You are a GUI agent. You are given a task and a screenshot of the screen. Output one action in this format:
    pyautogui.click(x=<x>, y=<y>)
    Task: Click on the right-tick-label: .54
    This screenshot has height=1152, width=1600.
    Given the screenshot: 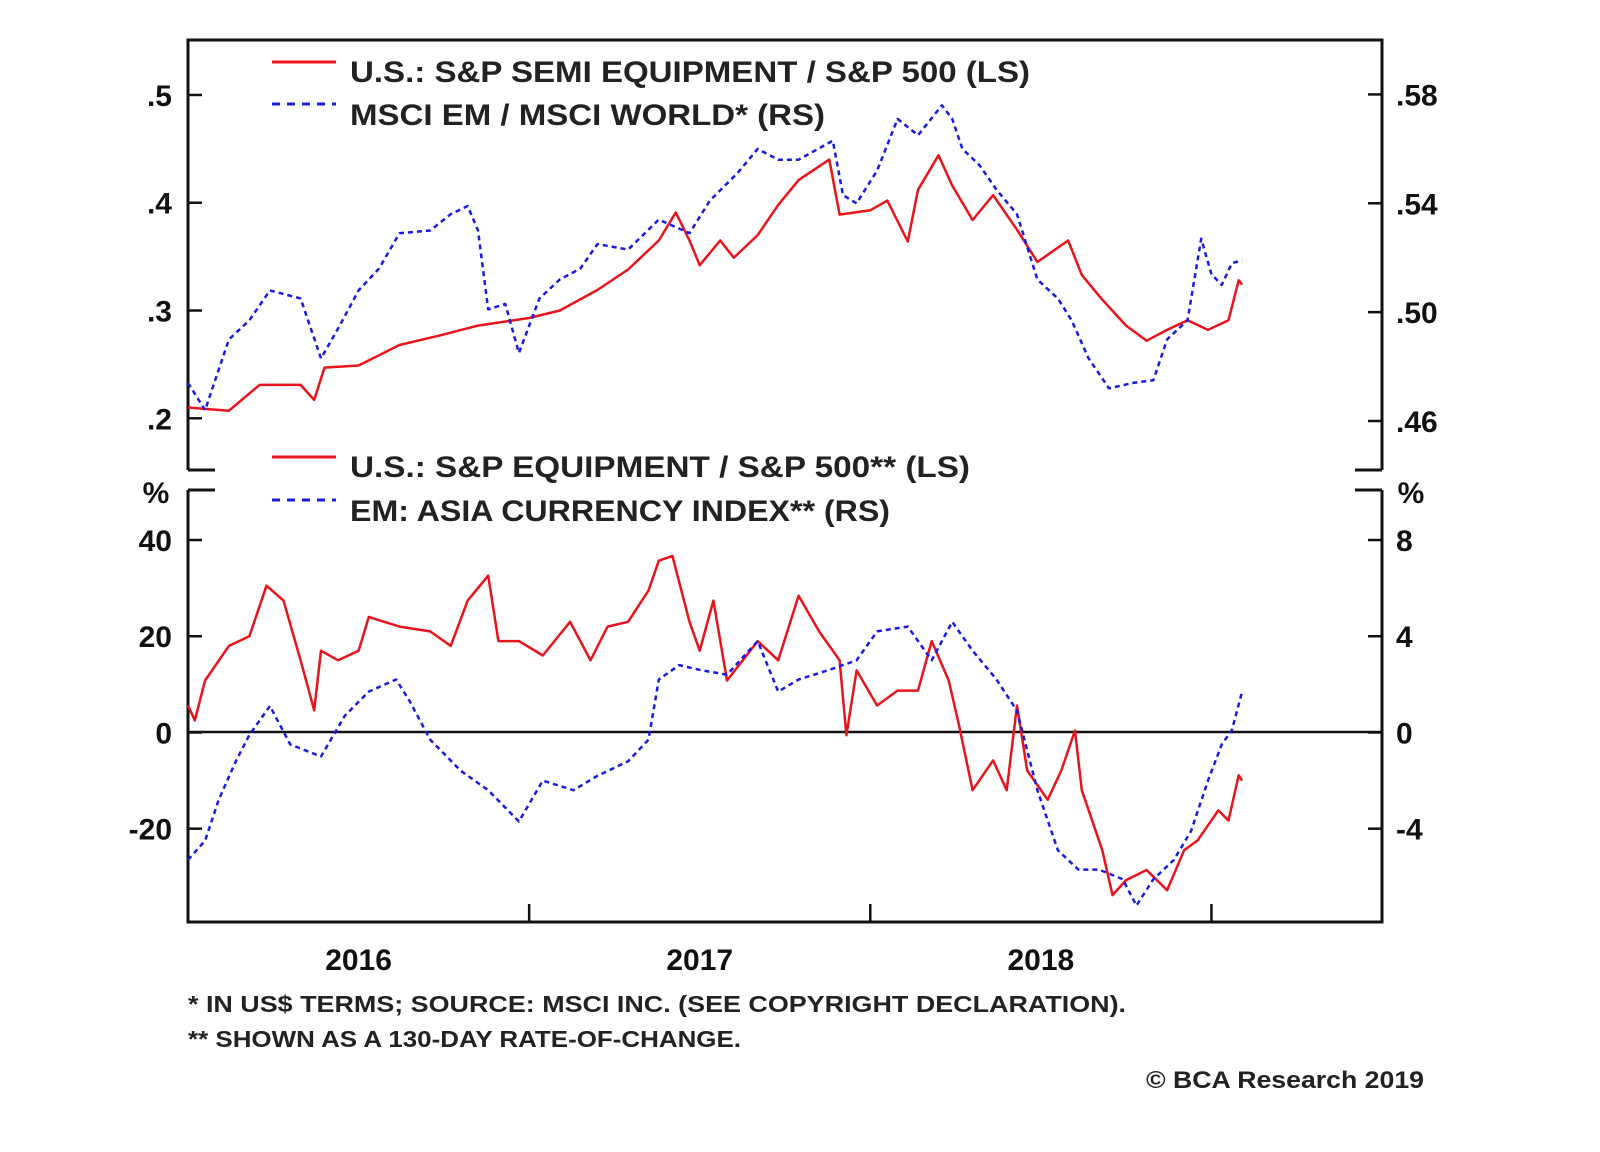 What is the action you would take?
    pyautogui.click(x=1417, y=204)
    